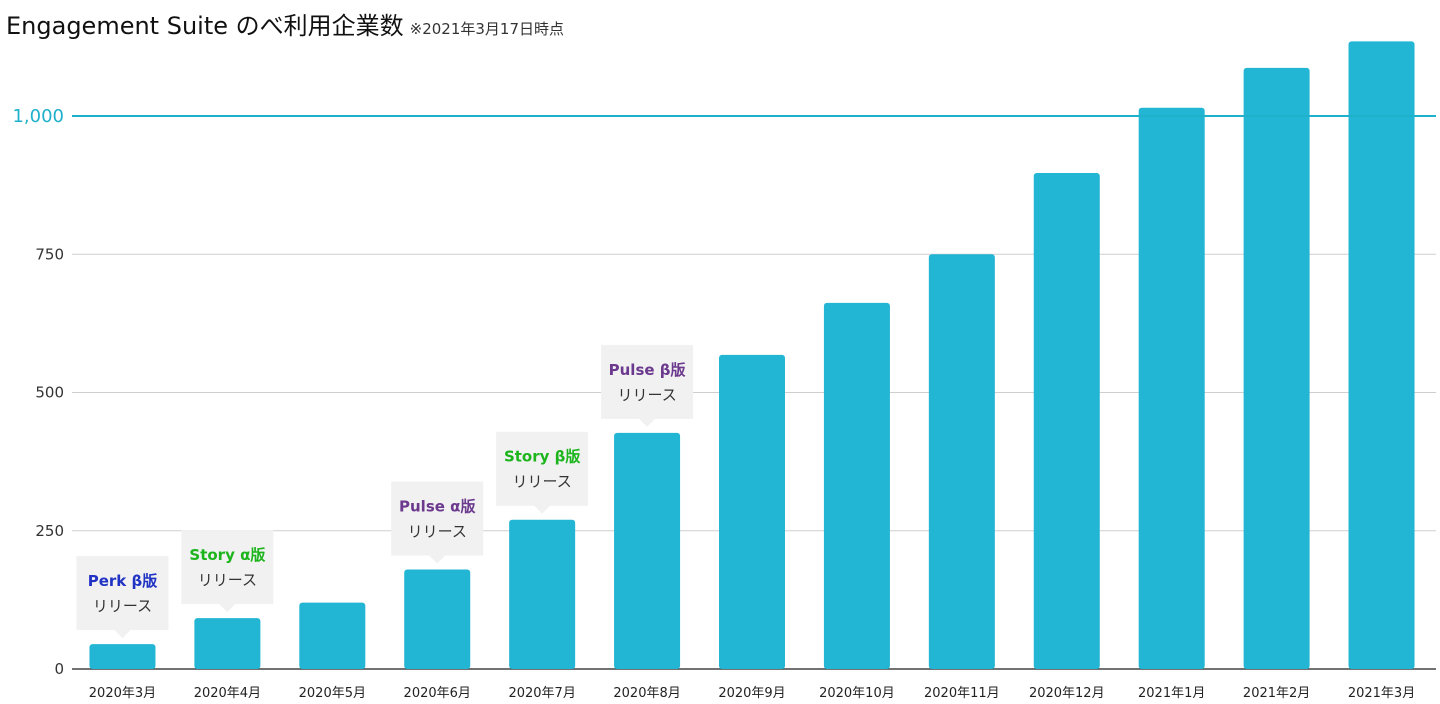 The width and height of the screenshot is (1440, 704). Describe the element at coordinates (1276, 693) in the screenshot. I see `x-tick-label: 2021年2月` at that location.